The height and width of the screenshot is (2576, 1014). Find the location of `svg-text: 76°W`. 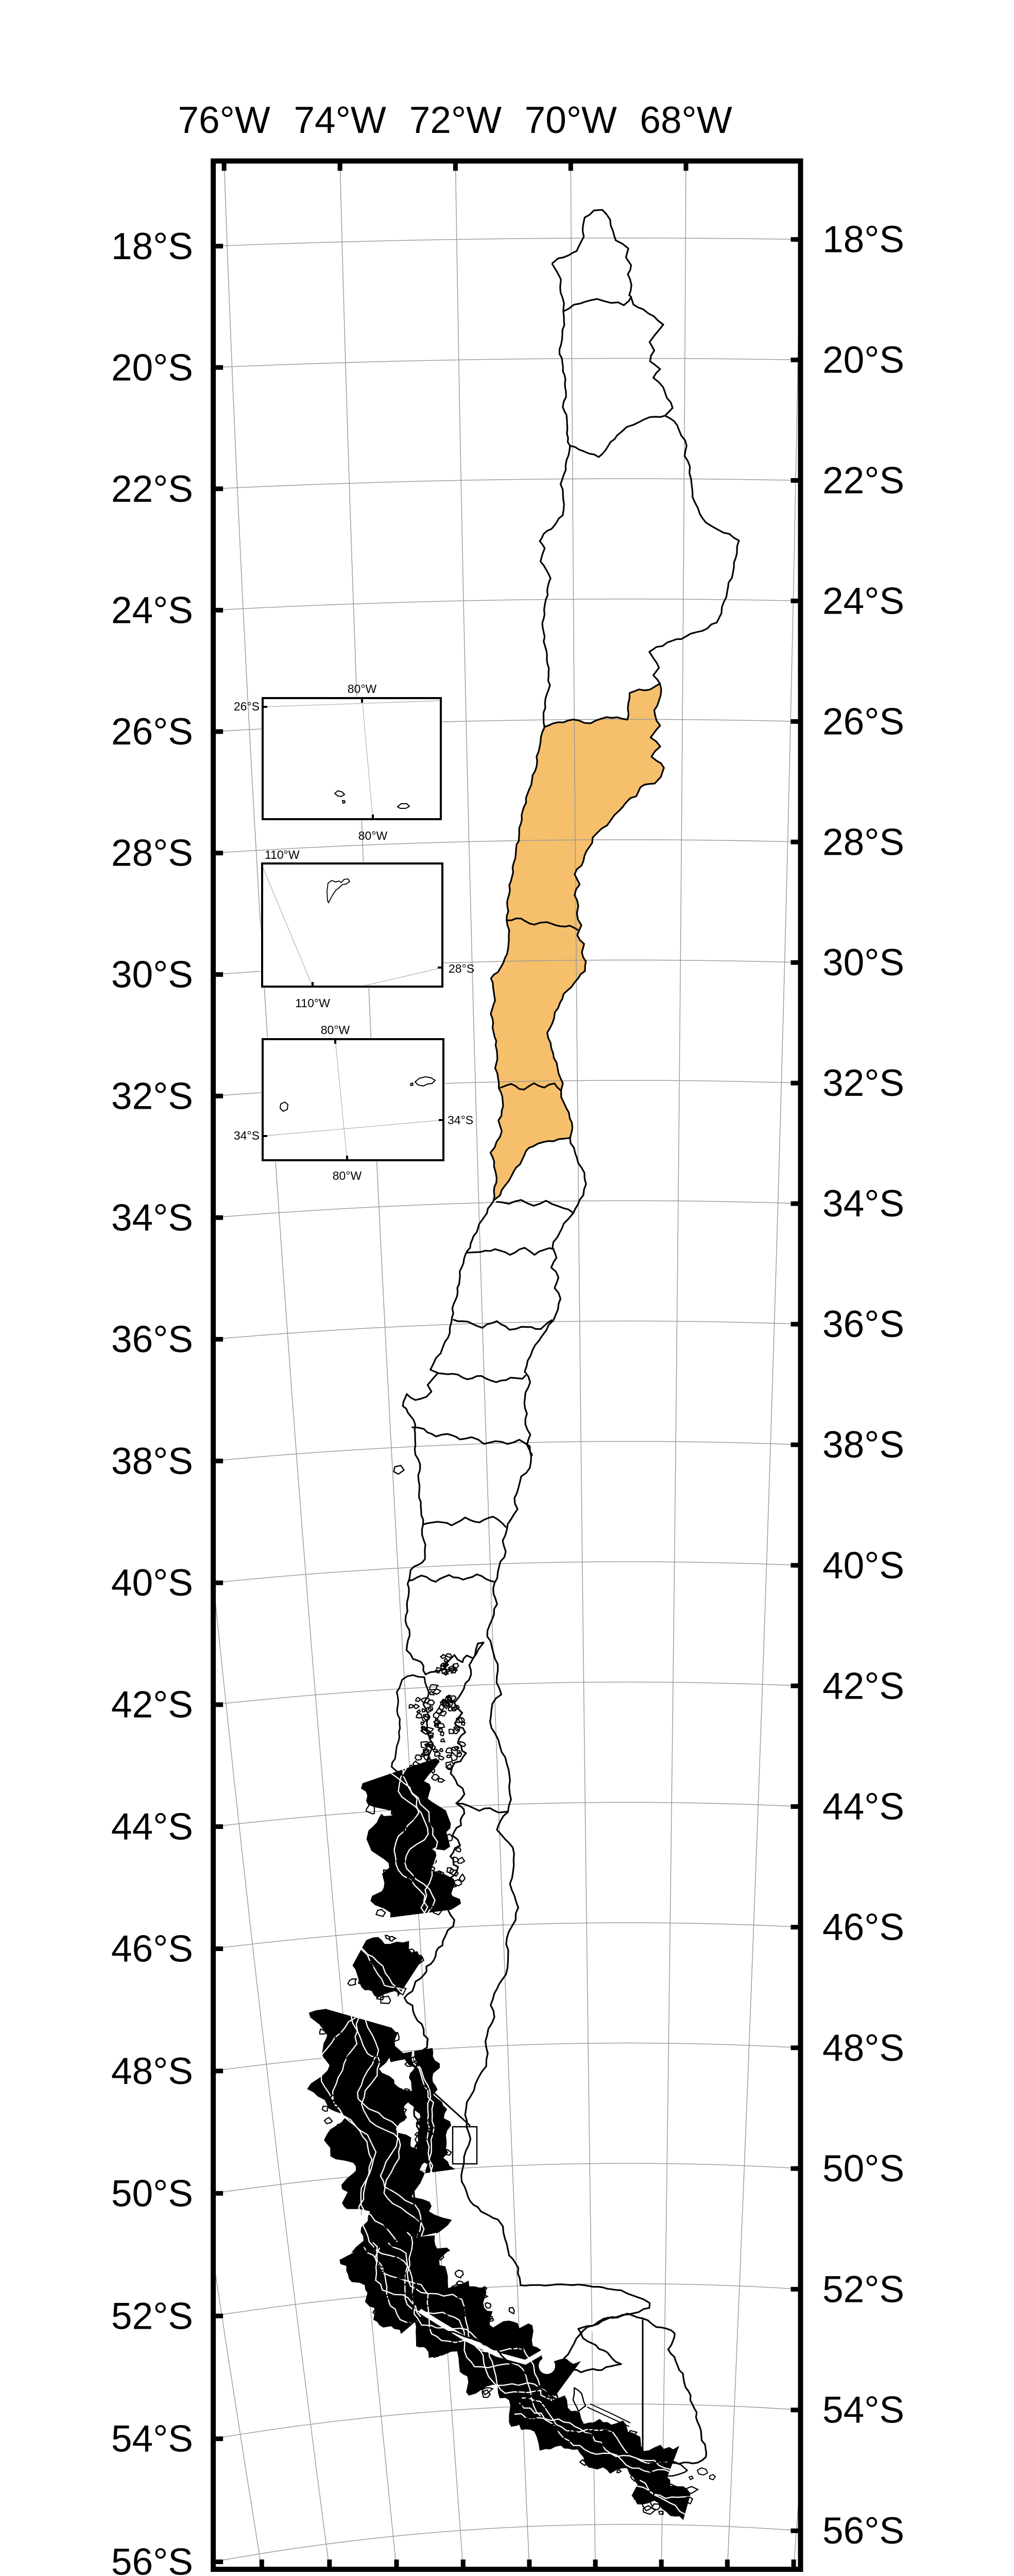

svg-text: 76°W is located at coordinates (224, 120).